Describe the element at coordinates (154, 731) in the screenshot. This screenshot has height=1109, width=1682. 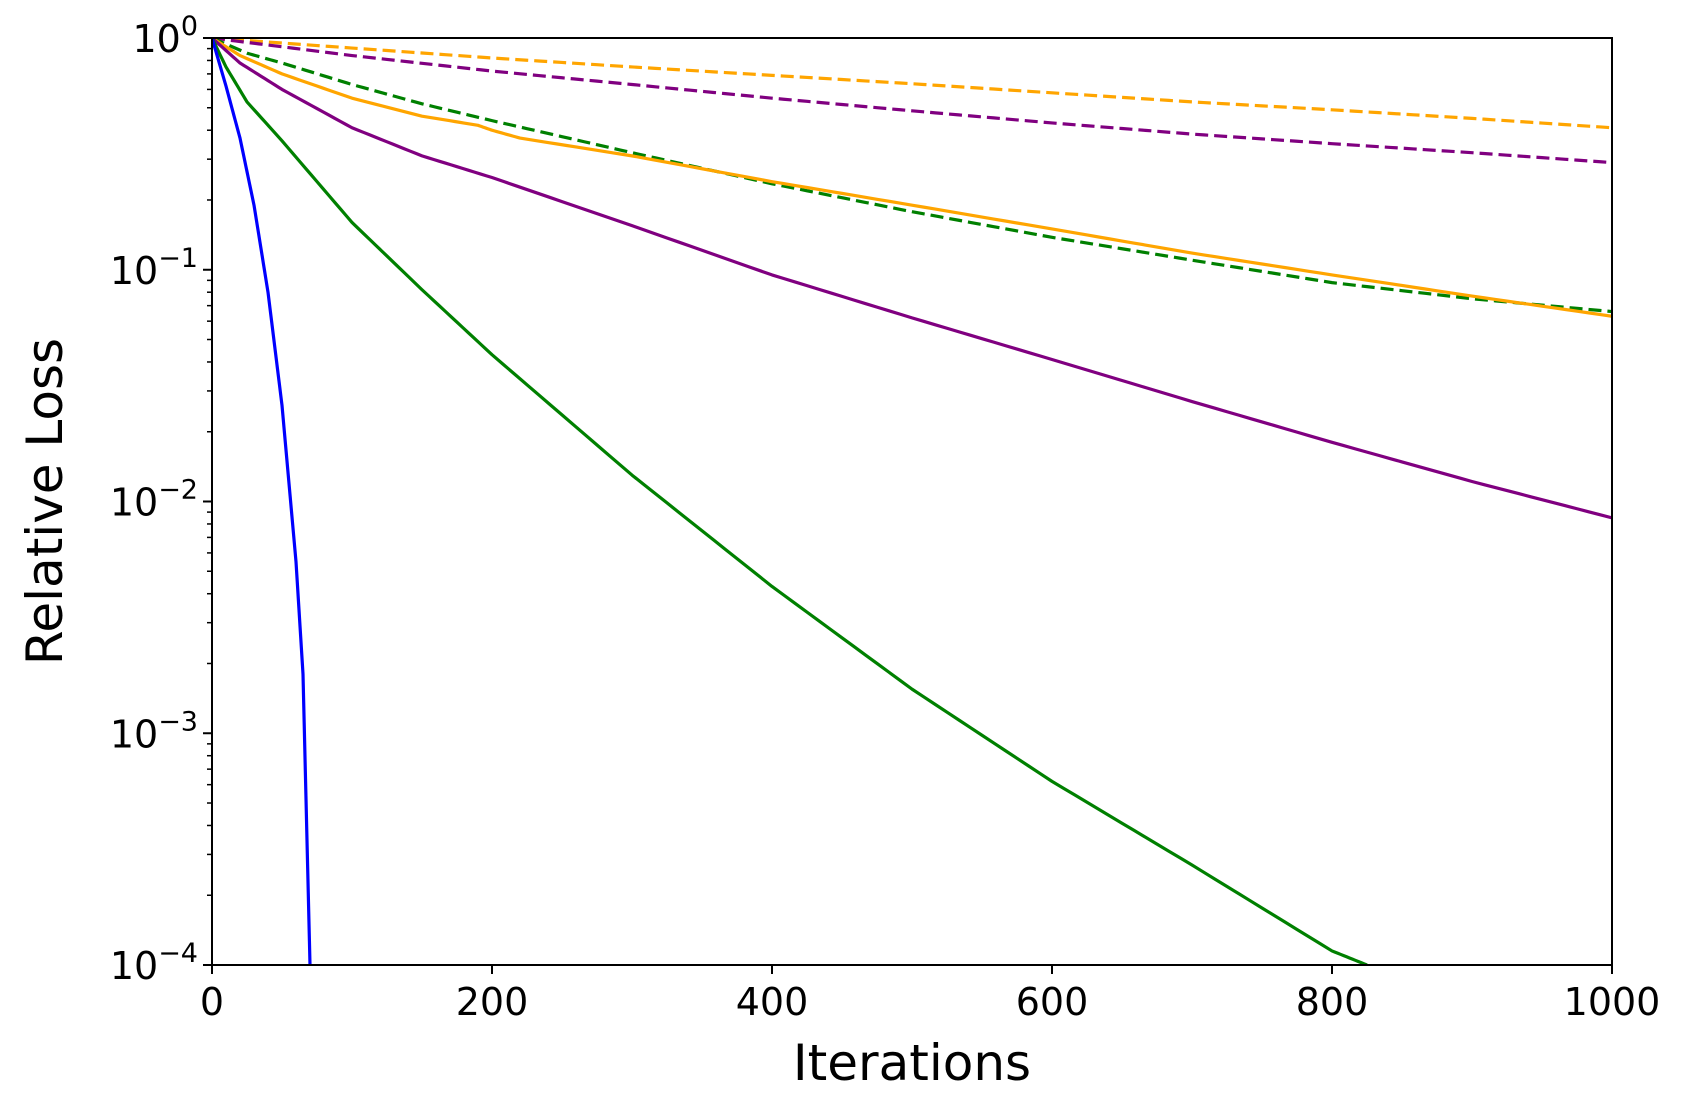
I see `y-tick-label: 10⁻³` at that location.